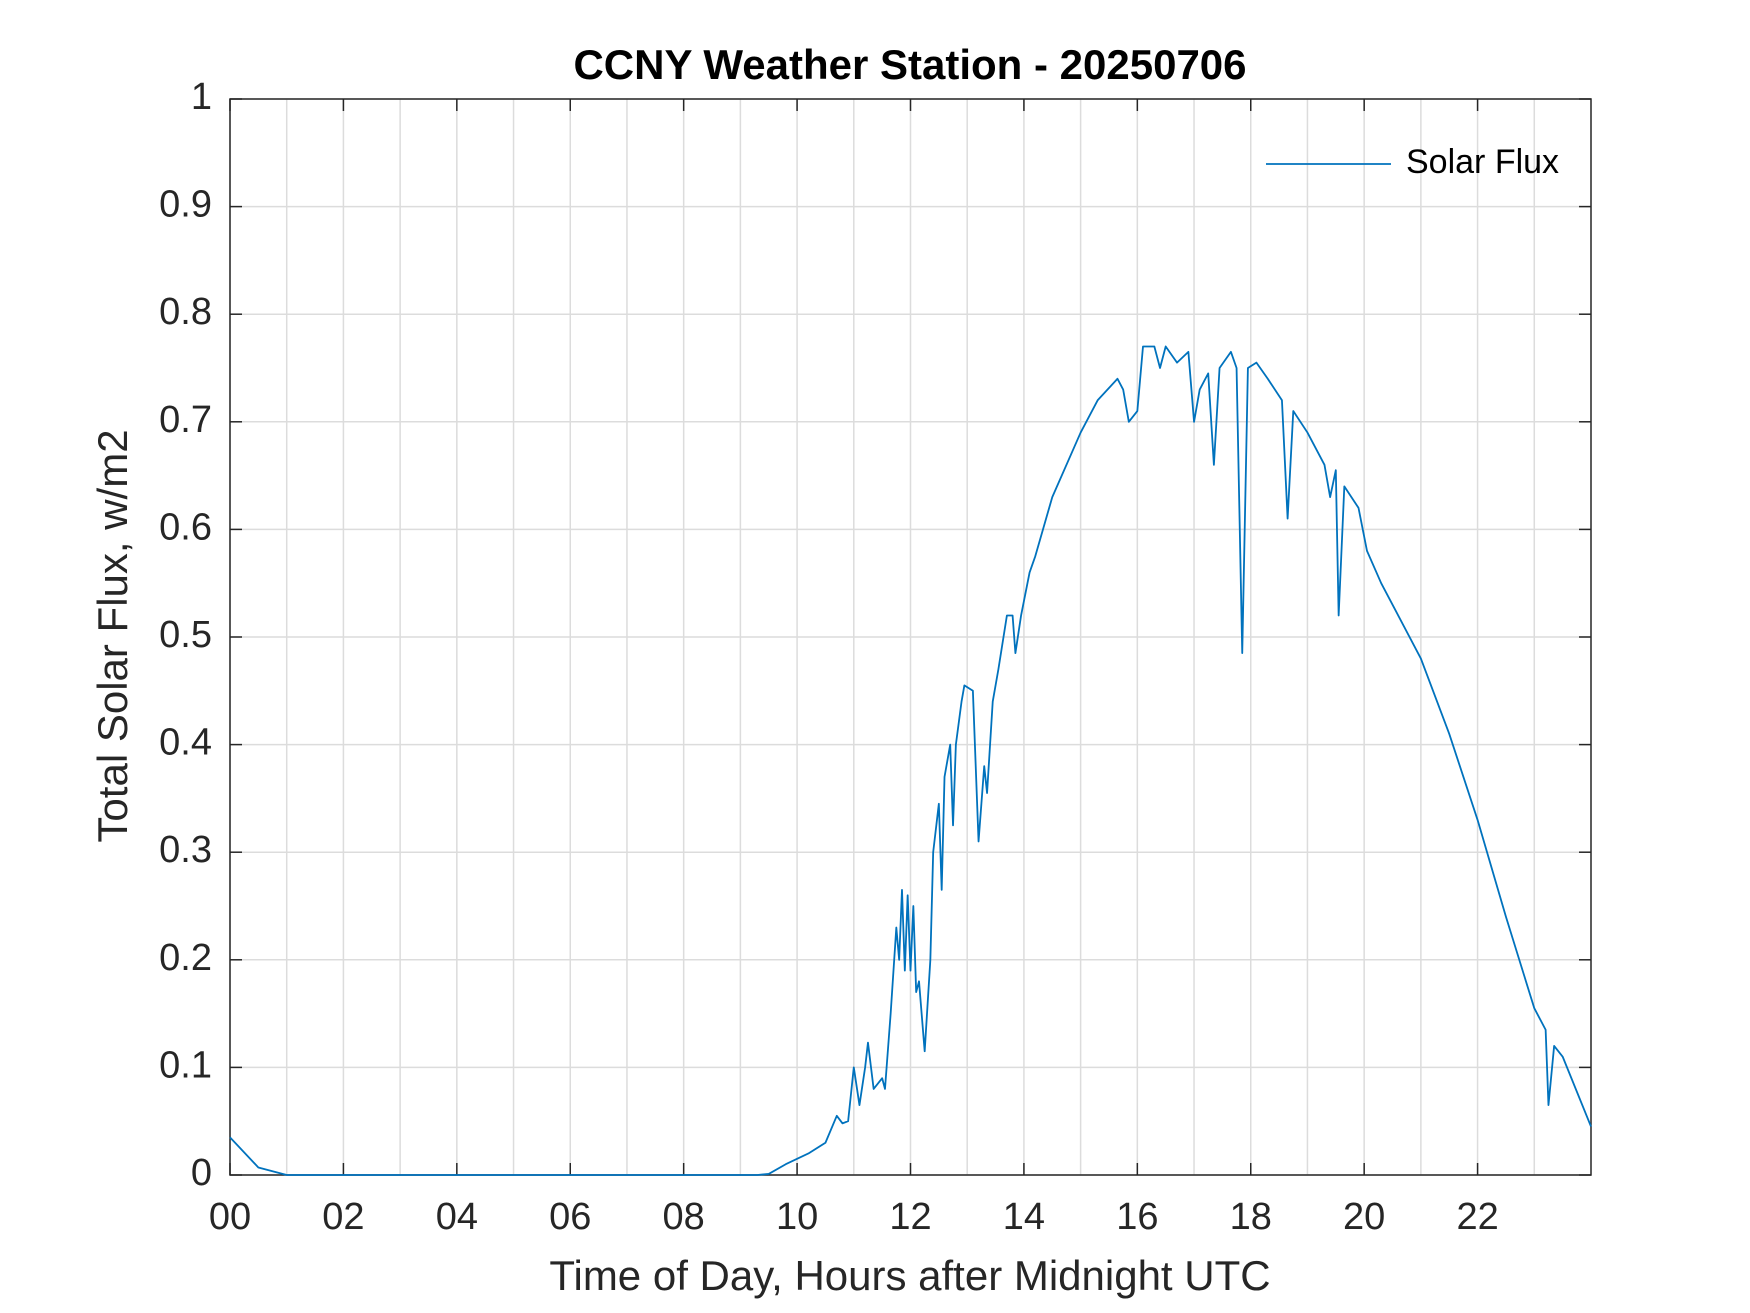  Describe the element at coordinates (185, 958) in the screenshot. I see `y-tick-label: 0.2` at that location.